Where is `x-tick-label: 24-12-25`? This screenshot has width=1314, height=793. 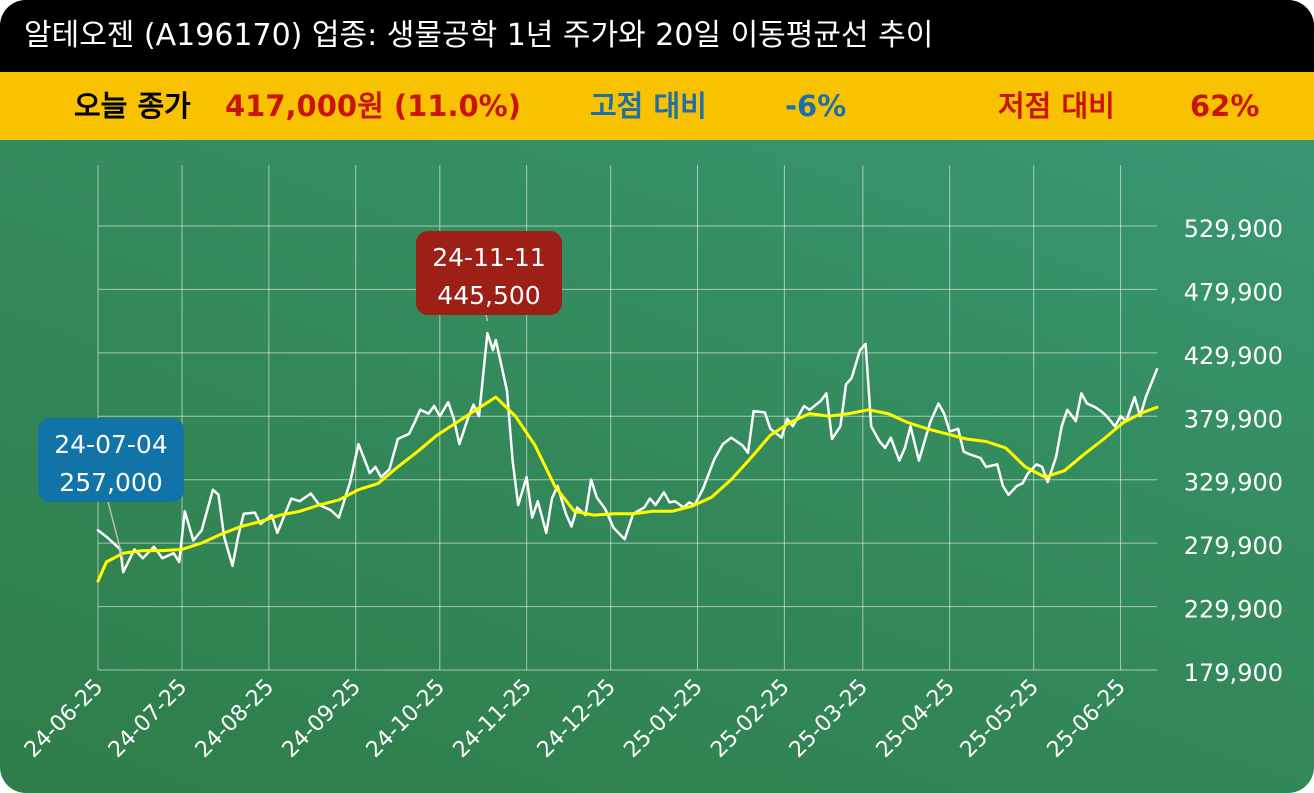
x-tick-label: 24-12-25 is located at coordinates (577, 719).